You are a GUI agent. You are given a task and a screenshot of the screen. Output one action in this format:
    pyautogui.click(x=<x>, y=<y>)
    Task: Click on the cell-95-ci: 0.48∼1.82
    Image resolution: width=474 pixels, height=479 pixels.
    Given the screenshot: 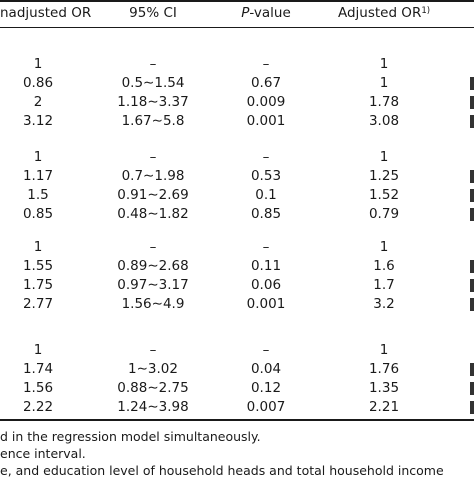 What is the action you would take?
    pyautogui.click(x=153, y=214)
    